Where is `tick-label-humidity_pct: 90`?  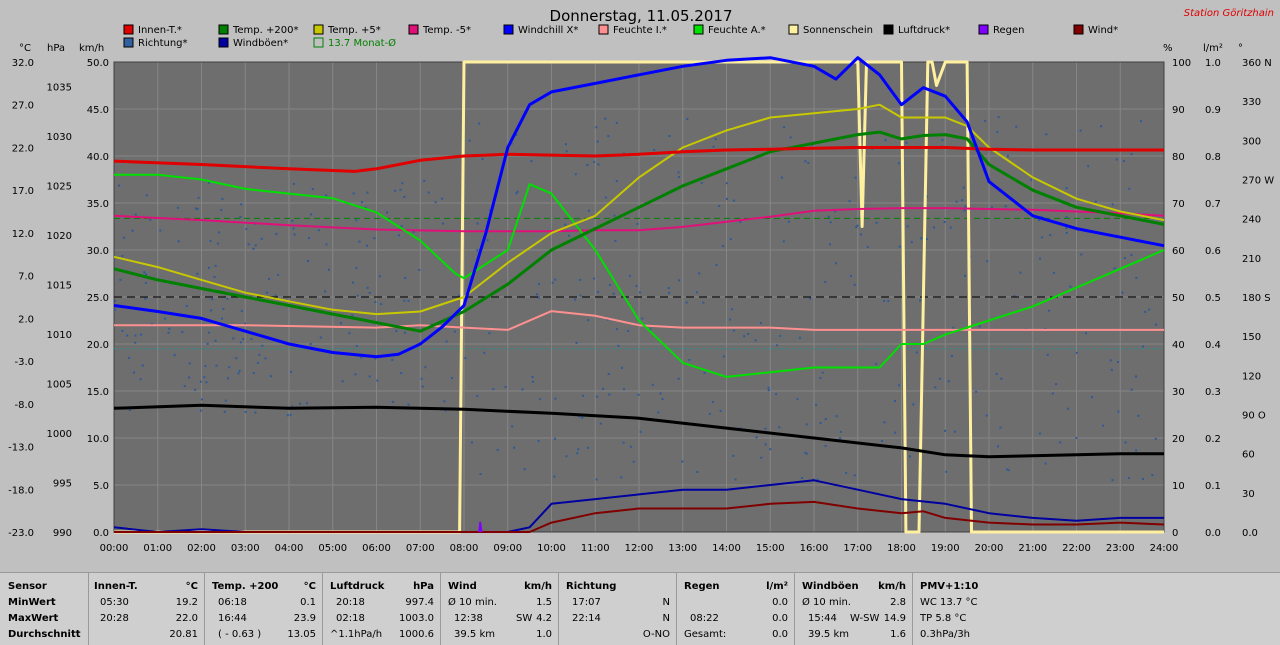
tick-label-humidity_pct: 90 is located at coordinates (1178, 110).